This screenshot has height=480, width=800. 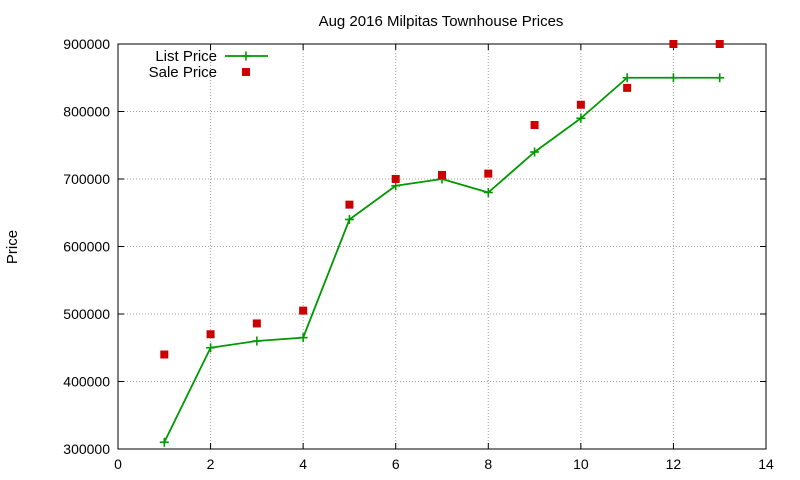 I want to click on y-tick-label: 800000, so click(x=86, y=112).